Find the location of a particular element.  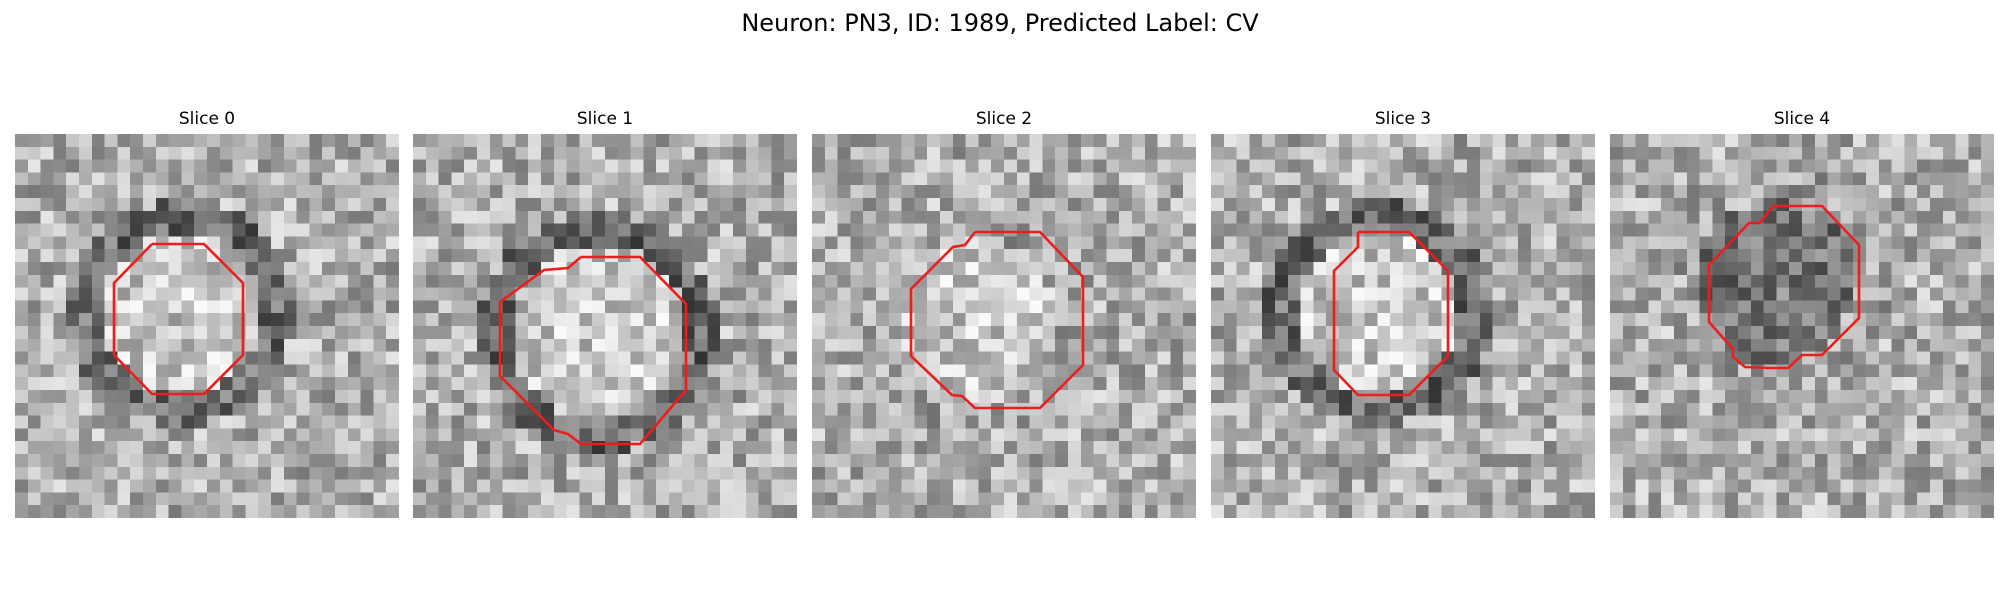

slice-title-2: Slice 2 is located at coordinates (1004, 119).